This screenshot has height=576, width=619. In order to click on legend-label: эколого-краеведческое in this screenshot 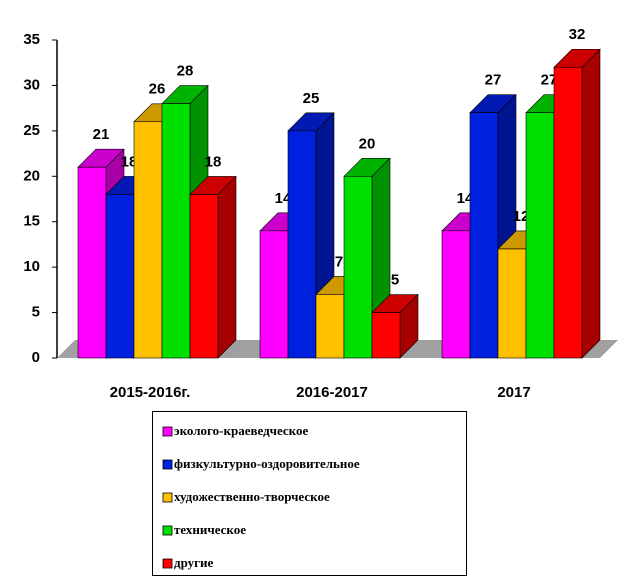, I will do `click(241, 430)`.